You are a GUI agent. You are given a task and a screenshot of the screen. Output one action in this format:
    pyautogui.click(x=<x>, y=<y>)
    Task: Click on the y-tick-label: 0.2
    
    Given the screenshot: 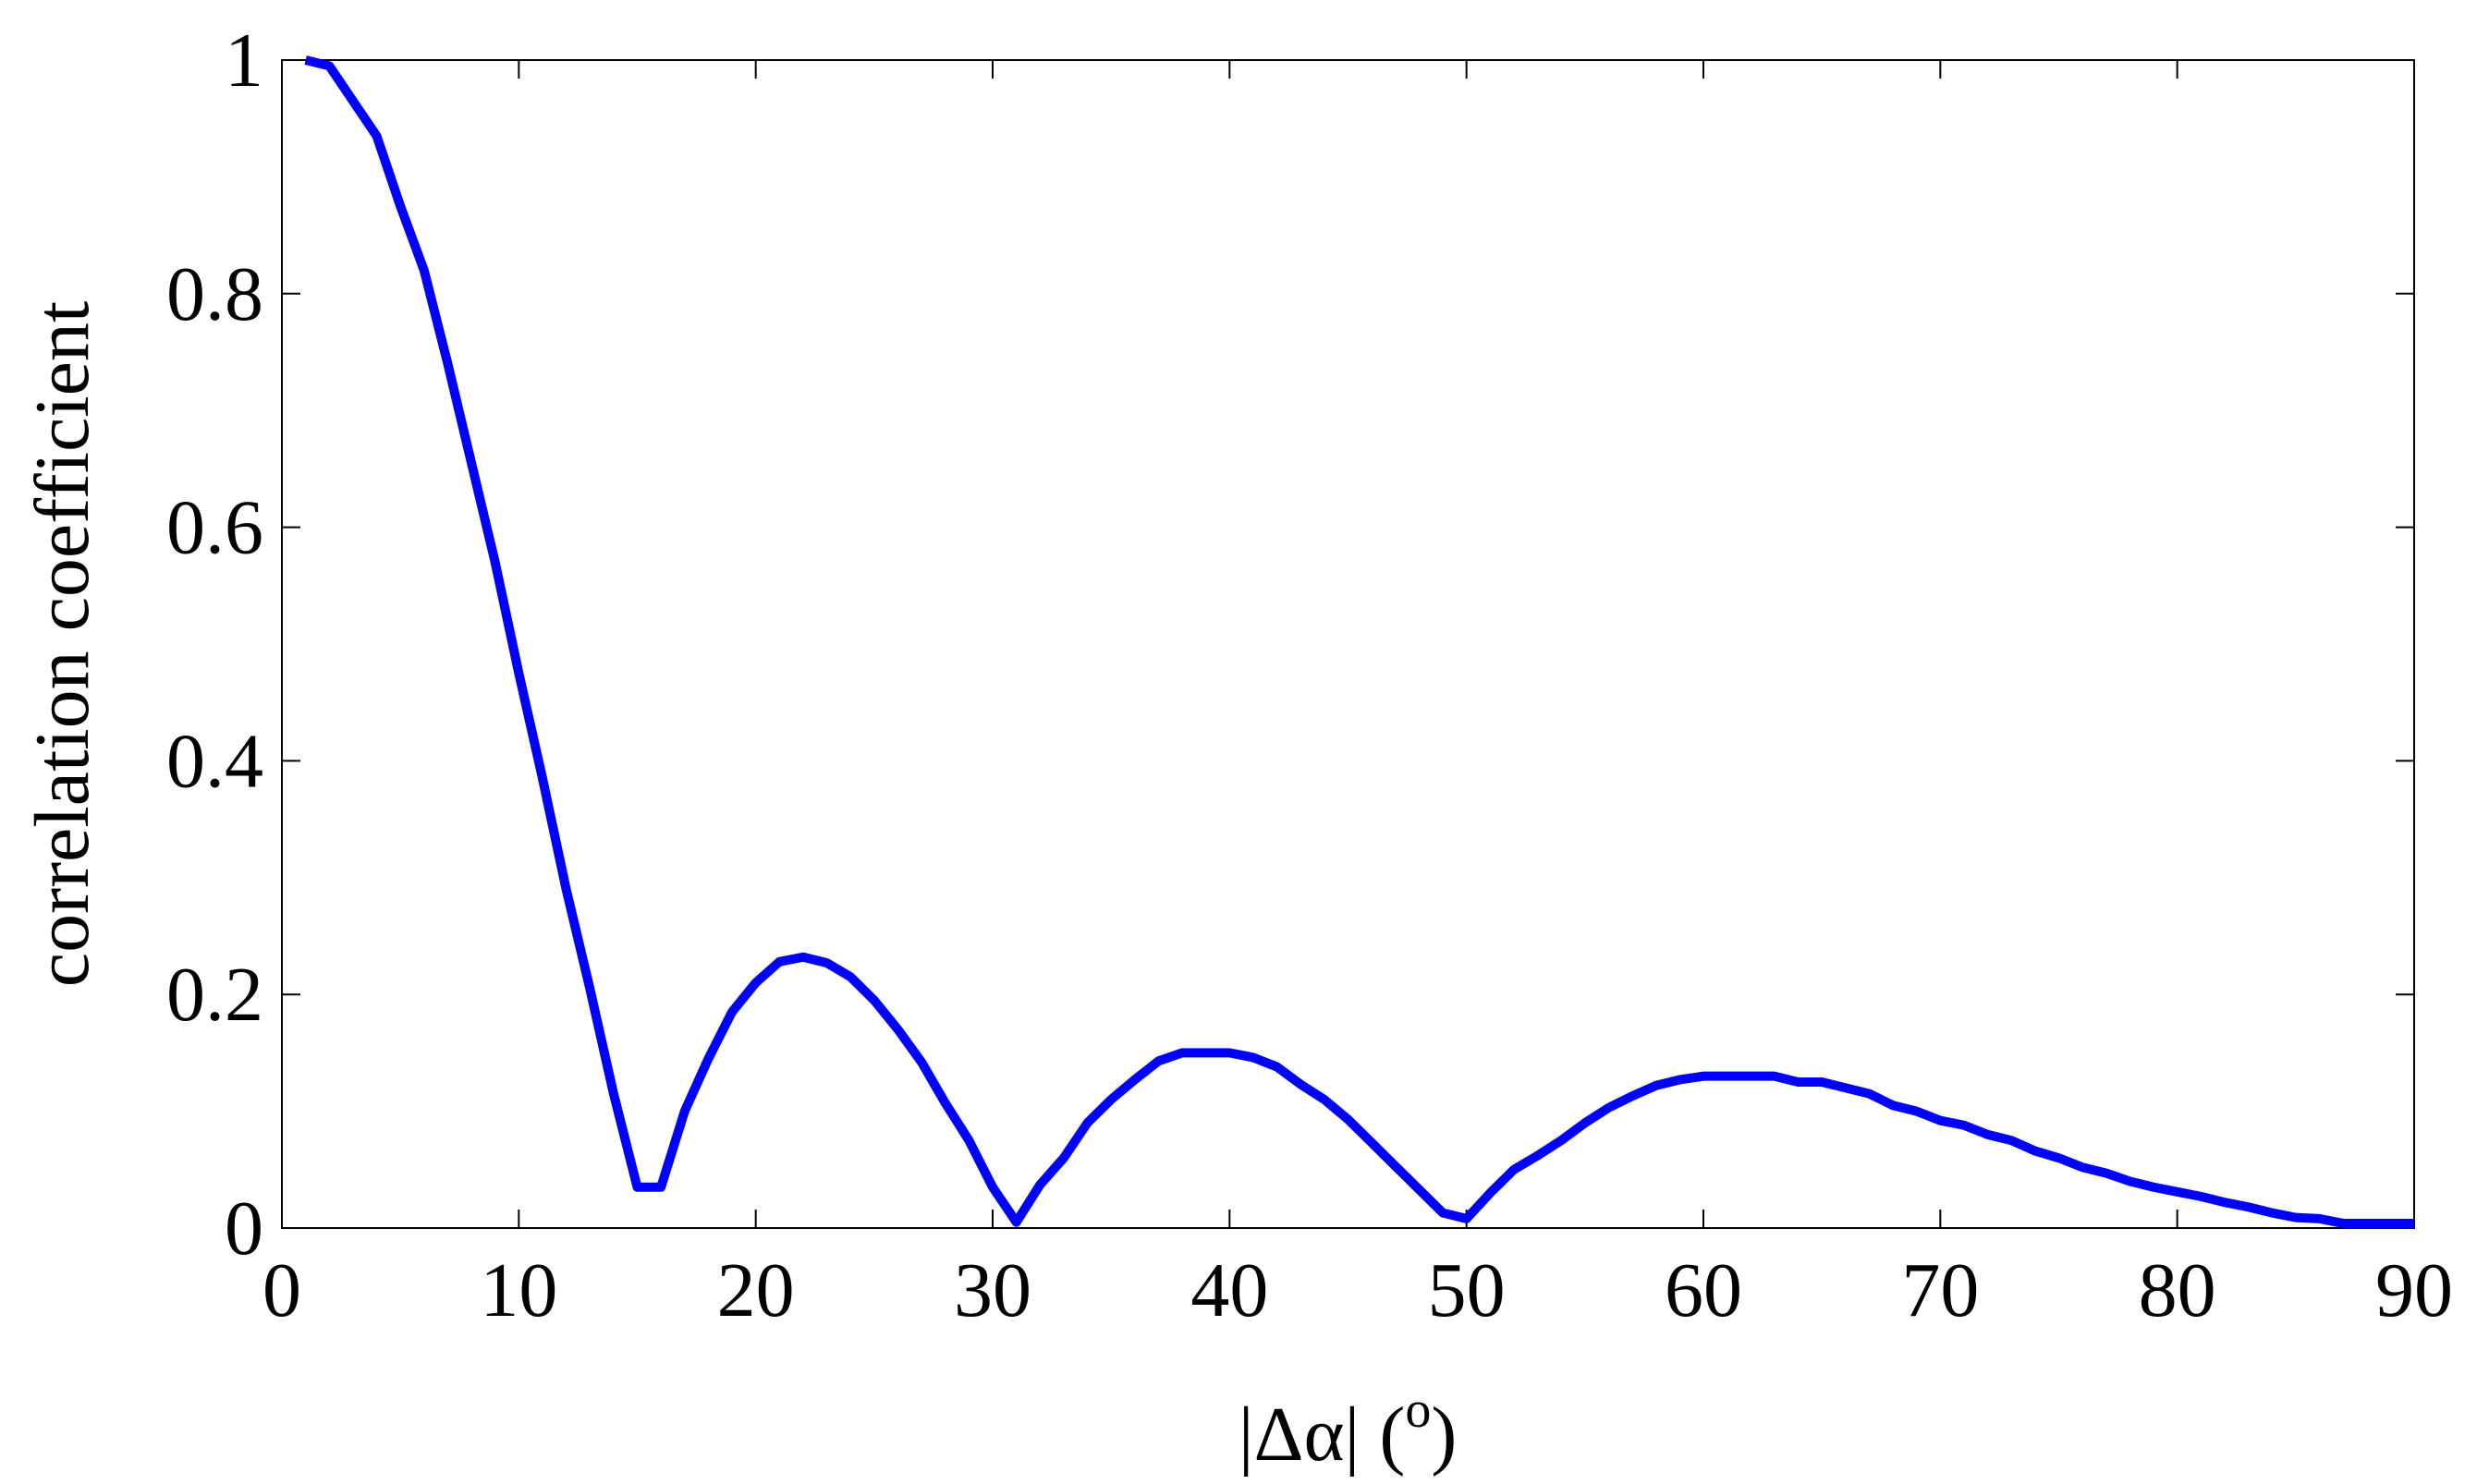 What is the action you would take?
    pyautogui.click(x=214, y=995)
    